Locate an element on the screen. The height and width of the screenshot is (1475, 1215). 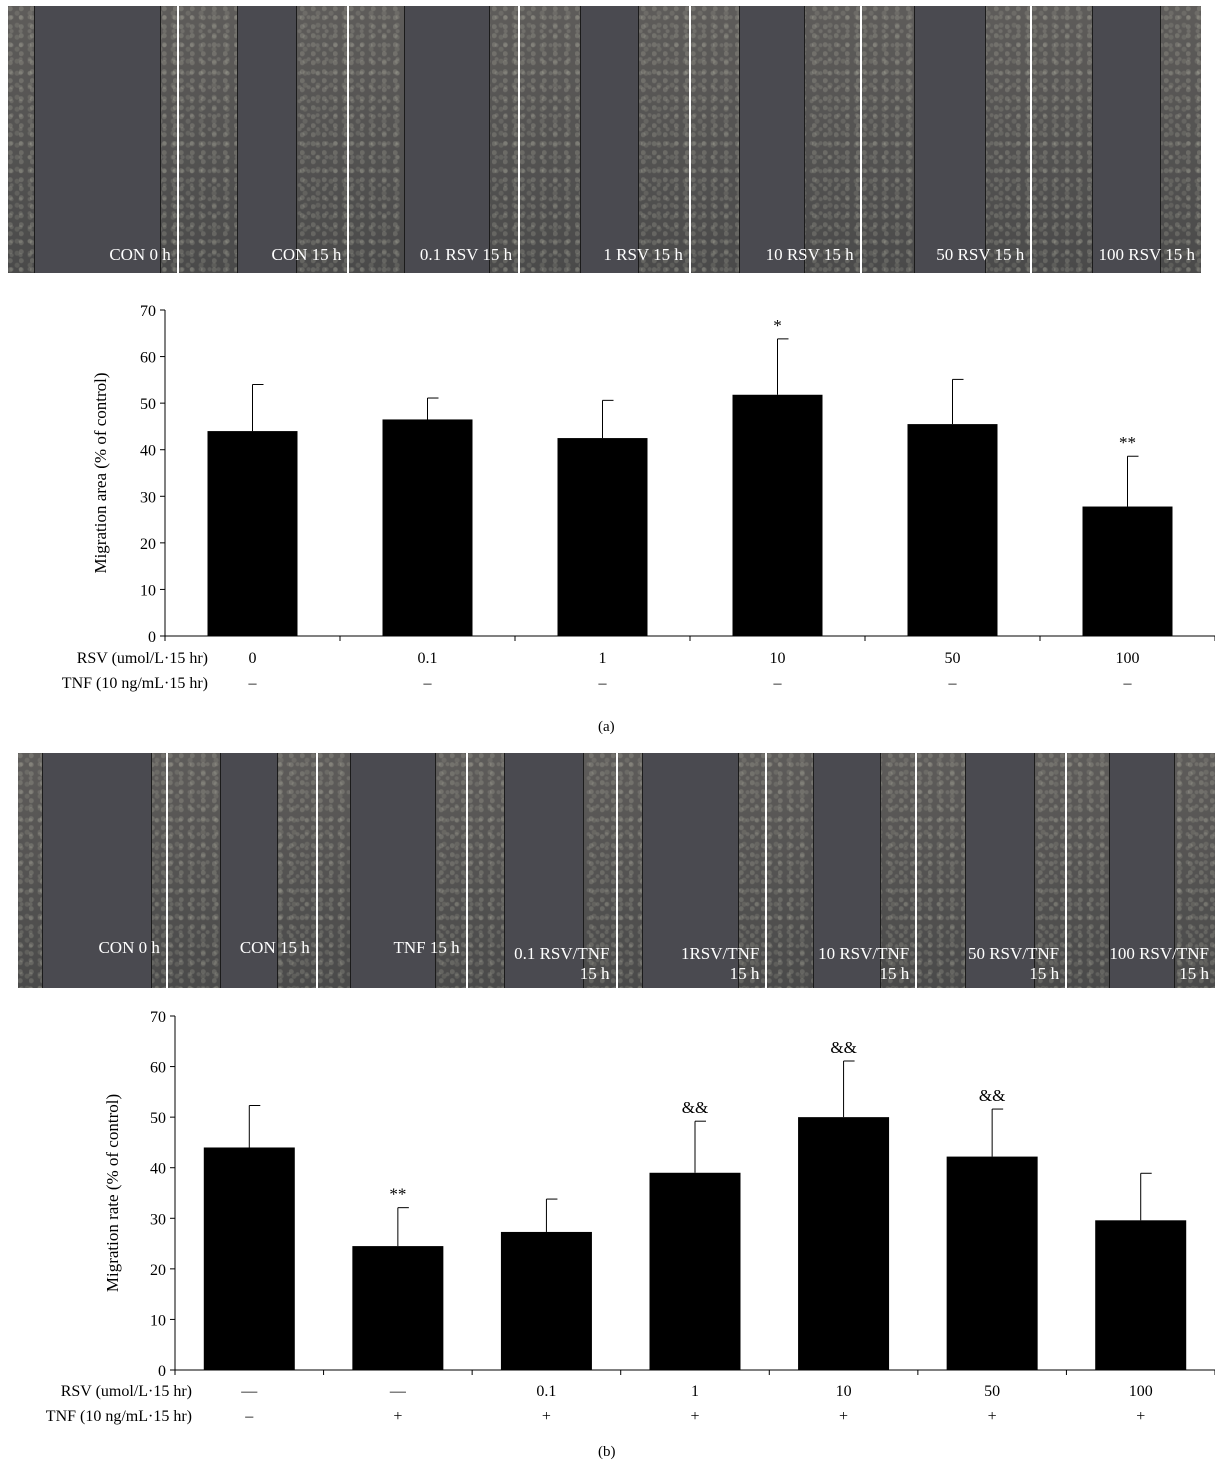
micrograph-panel: 0.1 RSV 15 h is located at coordinates (434, 139).